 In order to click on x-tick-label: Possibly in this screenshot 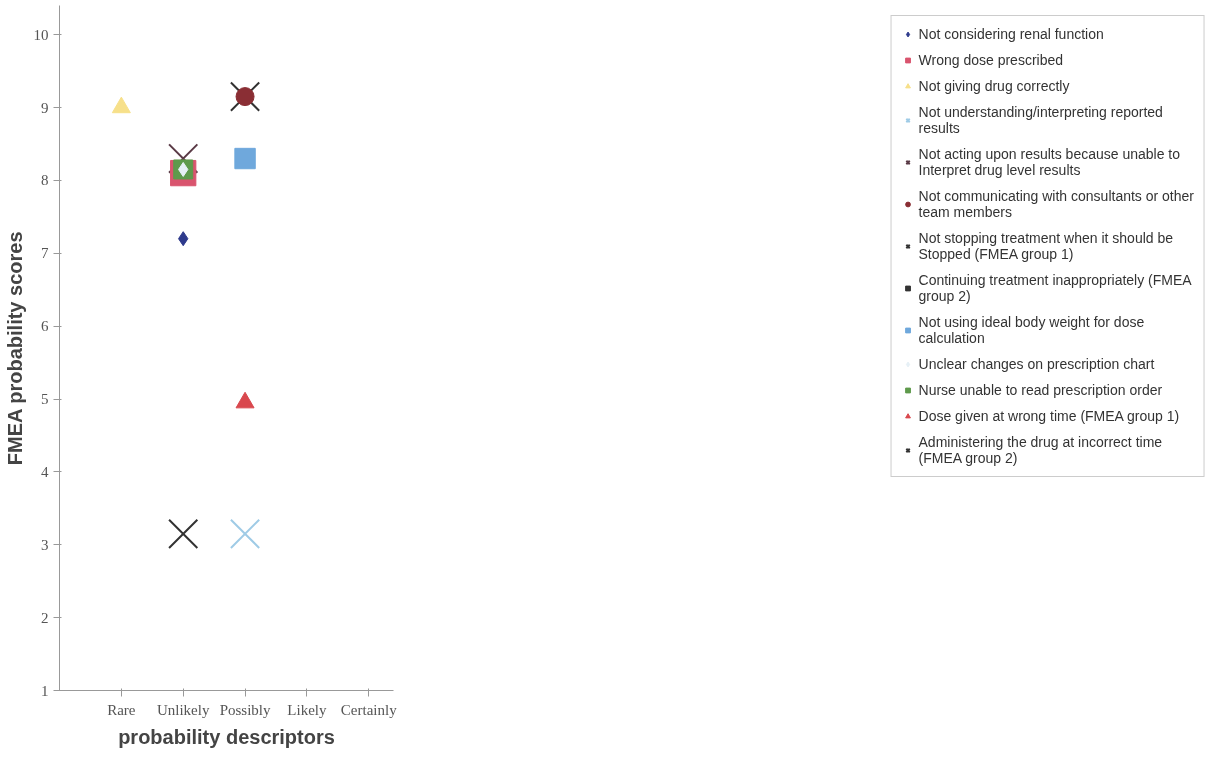, I will do `click(245, 709)`.